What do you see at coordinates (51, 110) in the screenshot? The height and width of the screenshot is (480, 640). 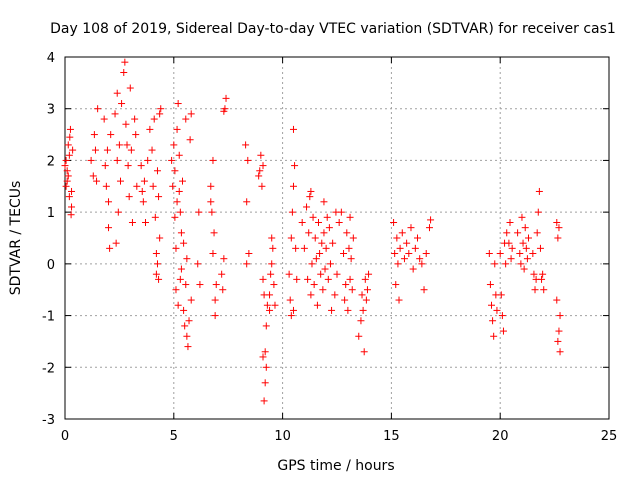 I see `y-tick-label: 3` at bounding box center [51, 110].